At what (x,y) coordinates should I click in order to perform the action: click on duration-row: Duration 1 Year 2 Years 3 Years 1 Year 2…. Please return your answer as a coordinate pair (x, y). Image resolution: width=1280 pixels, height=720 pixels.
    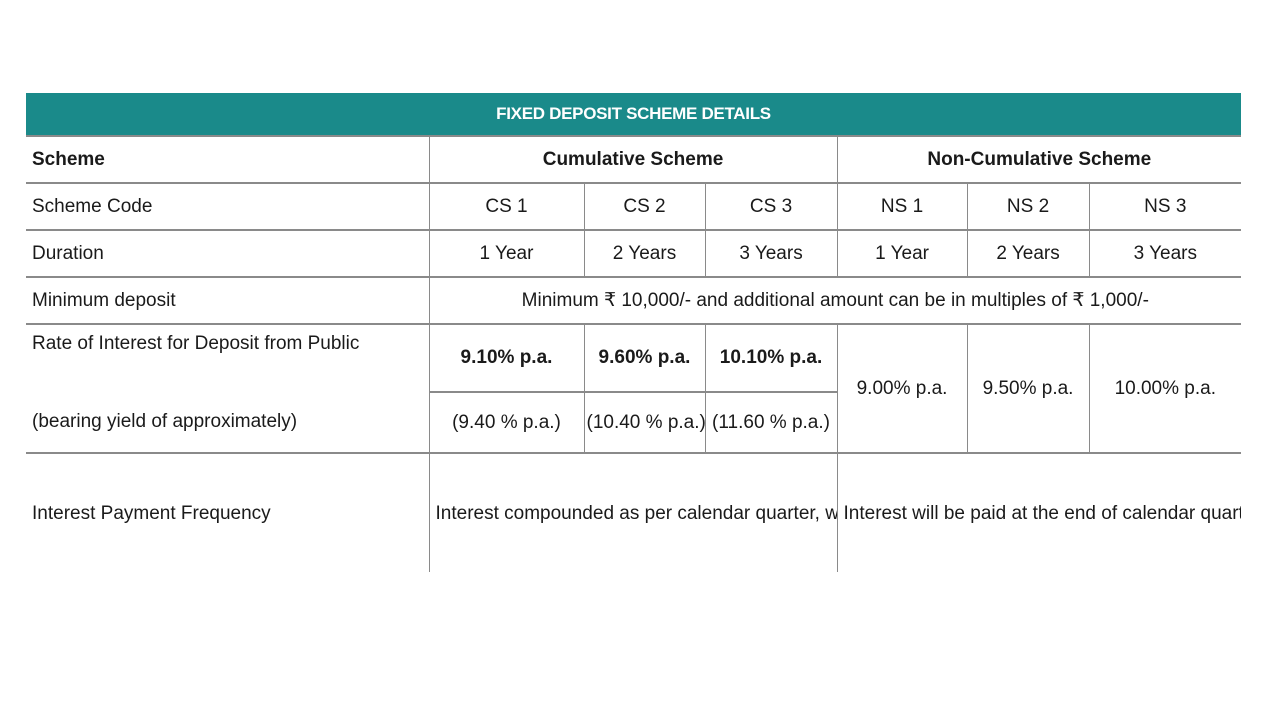
    Looking at the image, I should click on (634, 253).